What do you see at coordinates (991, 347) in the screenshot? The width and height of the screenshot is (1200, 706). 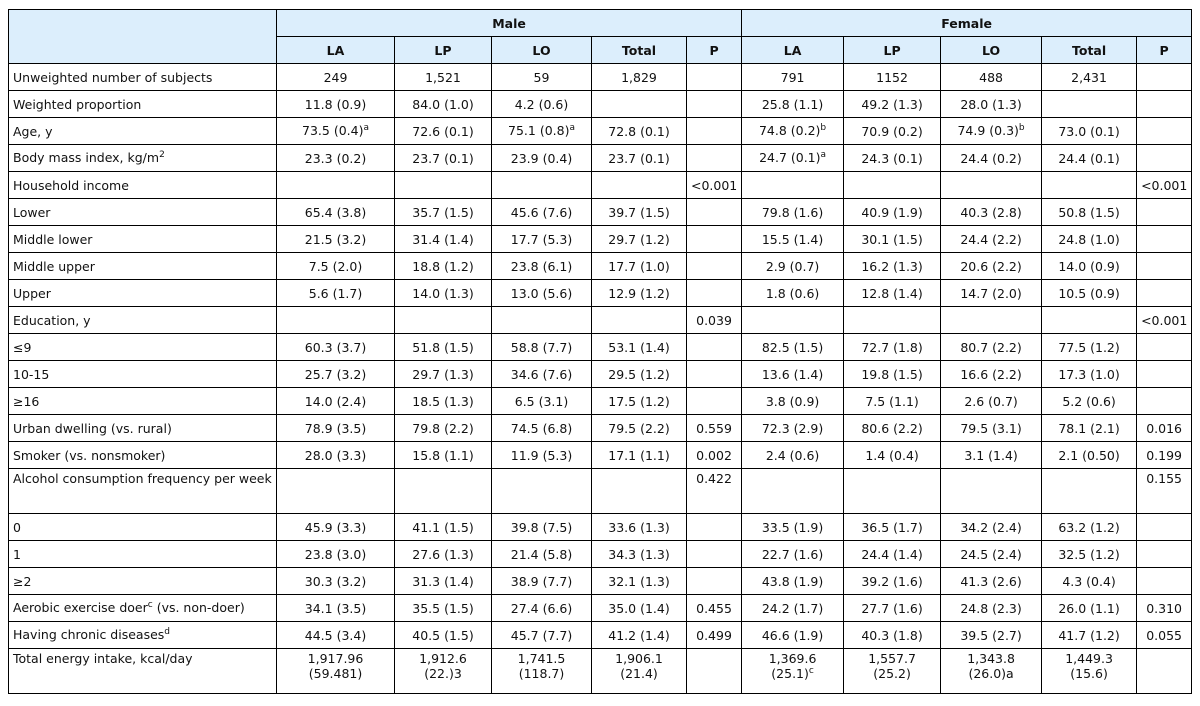 I see `data-cell: 80.7 (2.2)` at bounding box center [991, 347].